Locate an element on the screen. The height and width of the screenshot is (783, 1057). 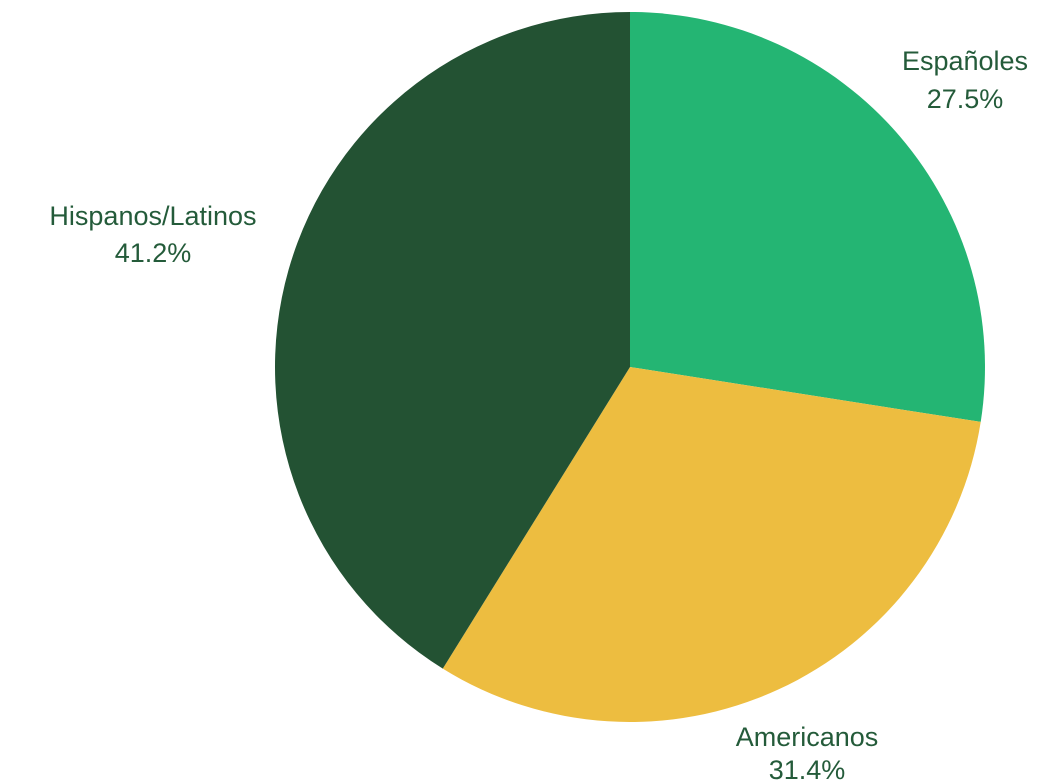
slice-label-group-espanoles: Españoles 27.5% is located at coordinates (965, 80).